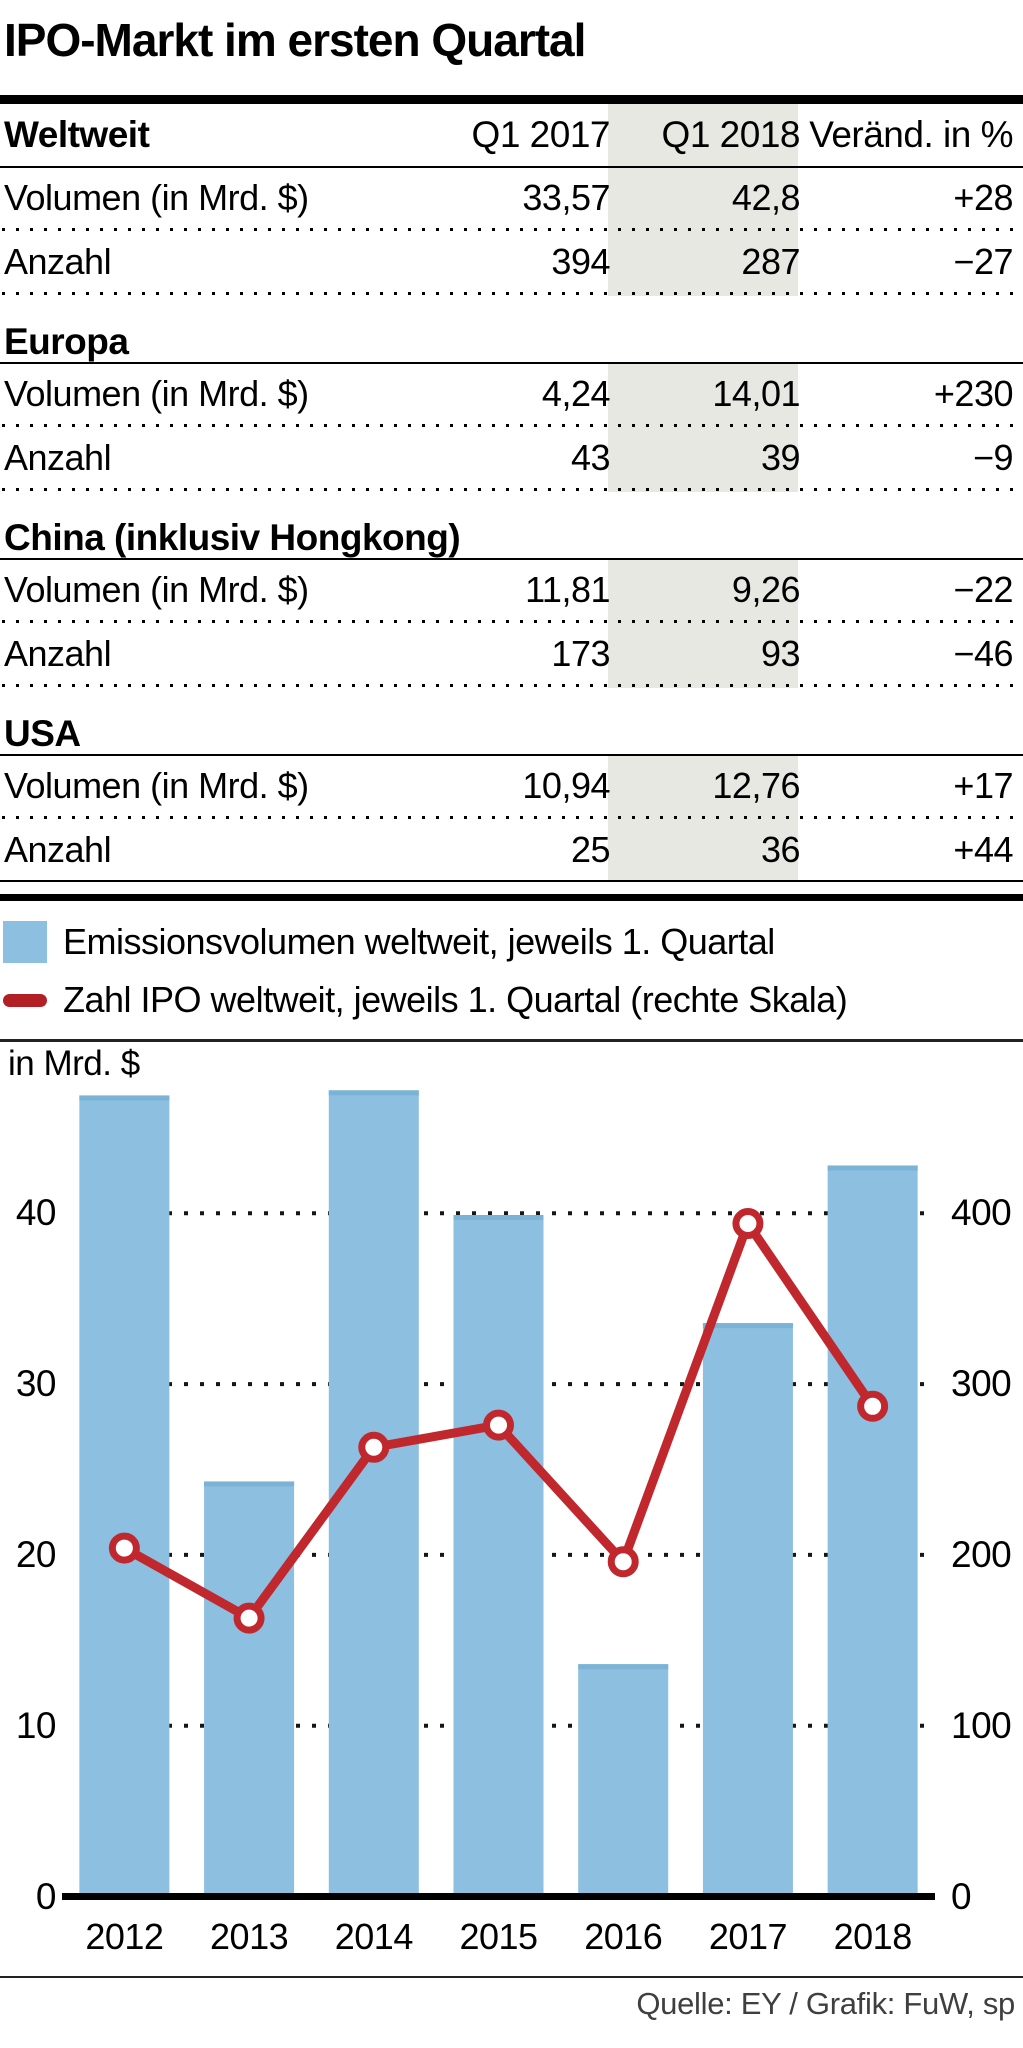  Describe the element at coordinates (36, 1213) in the screenshot. I see `left-axis-tick-label: 40` at that location.